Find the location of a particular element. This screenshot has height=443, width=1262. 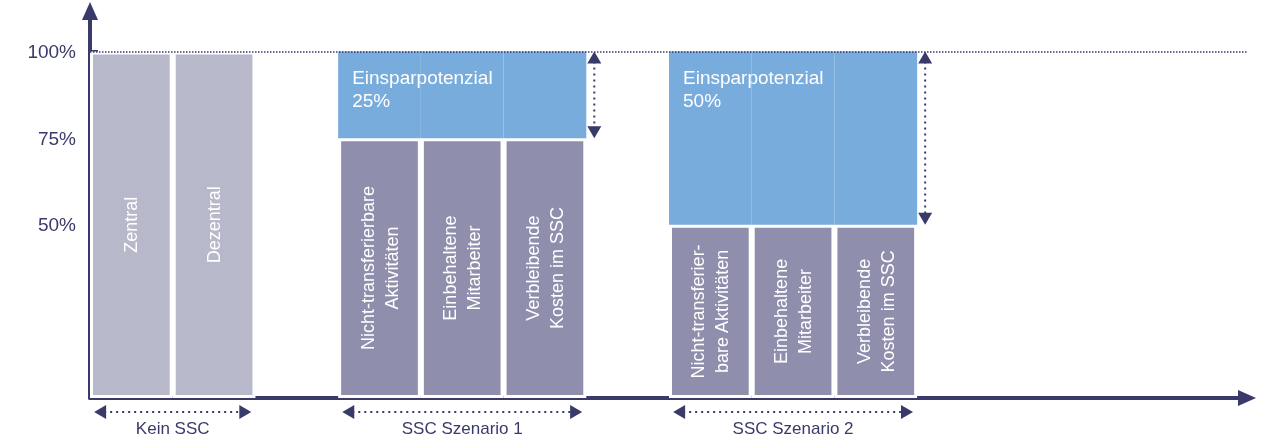

text: SSC Szenario 2 is located at coordinates (793, 428).